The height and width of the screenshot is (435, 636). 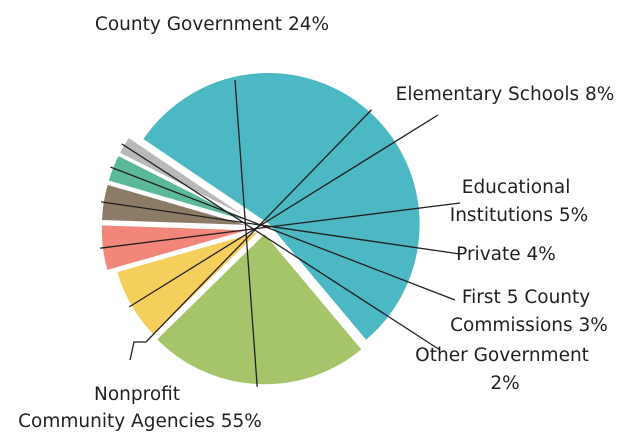 What do you see at coordinates (506, 254) in the screenshot?
I see `label-private: Private 4%` at bounding box center [506, 254].